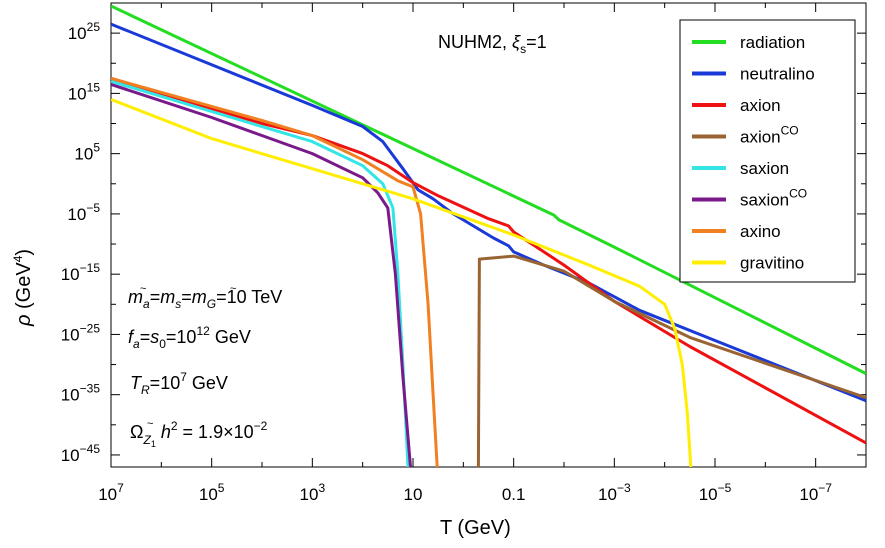 Image resolution: width=885 pixels, height=548 pixels. Describe the element at coordinates (760, 105) in the screenshot. I see `legend-label: axion` at that location.